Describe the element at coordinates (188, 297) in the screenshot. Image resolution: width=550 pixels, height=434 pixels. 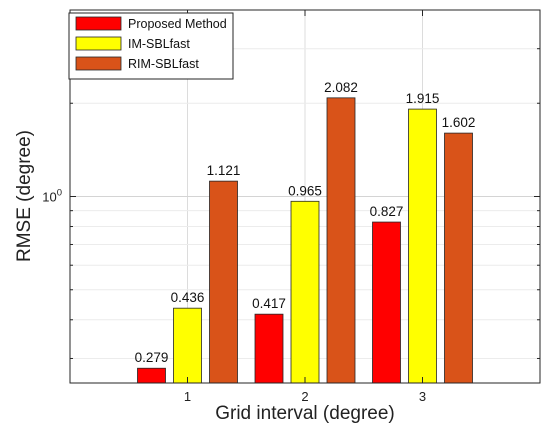
I see `data-label: 0.436` at that location.